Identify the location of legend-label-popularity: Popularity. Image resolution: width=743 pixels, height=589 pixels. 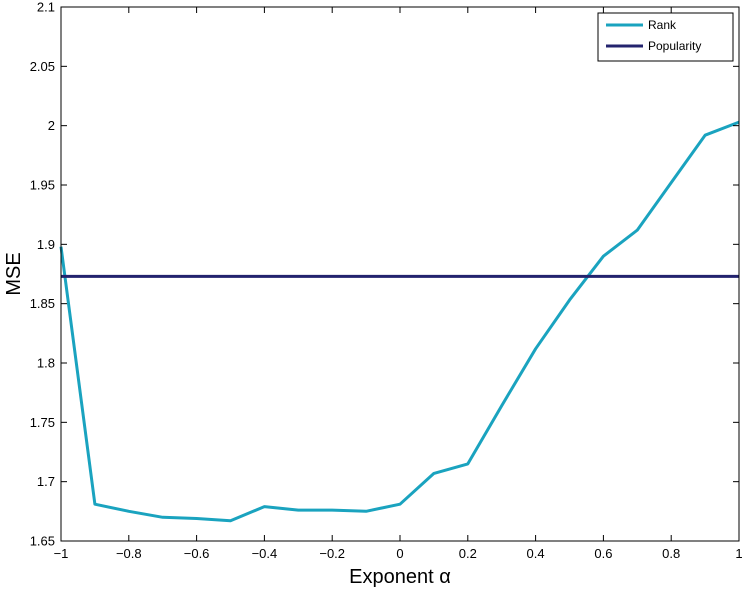
(674, 46).